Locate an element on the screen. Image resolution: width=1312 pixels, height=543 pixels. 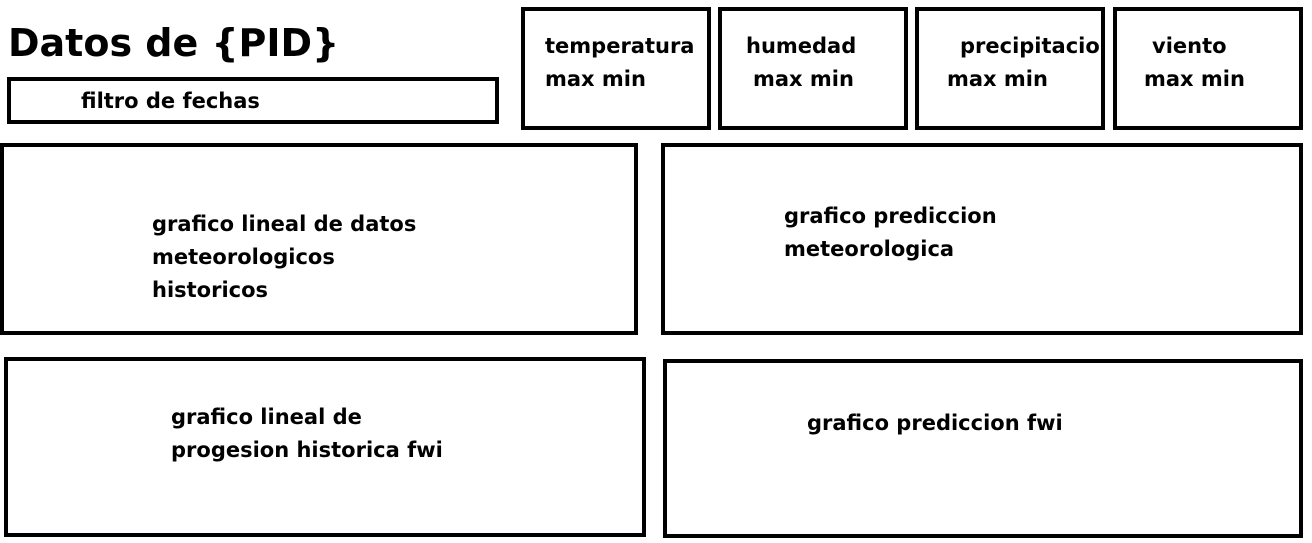
date-filter-label: filtro de fechas is located at coordinates (170, 101).